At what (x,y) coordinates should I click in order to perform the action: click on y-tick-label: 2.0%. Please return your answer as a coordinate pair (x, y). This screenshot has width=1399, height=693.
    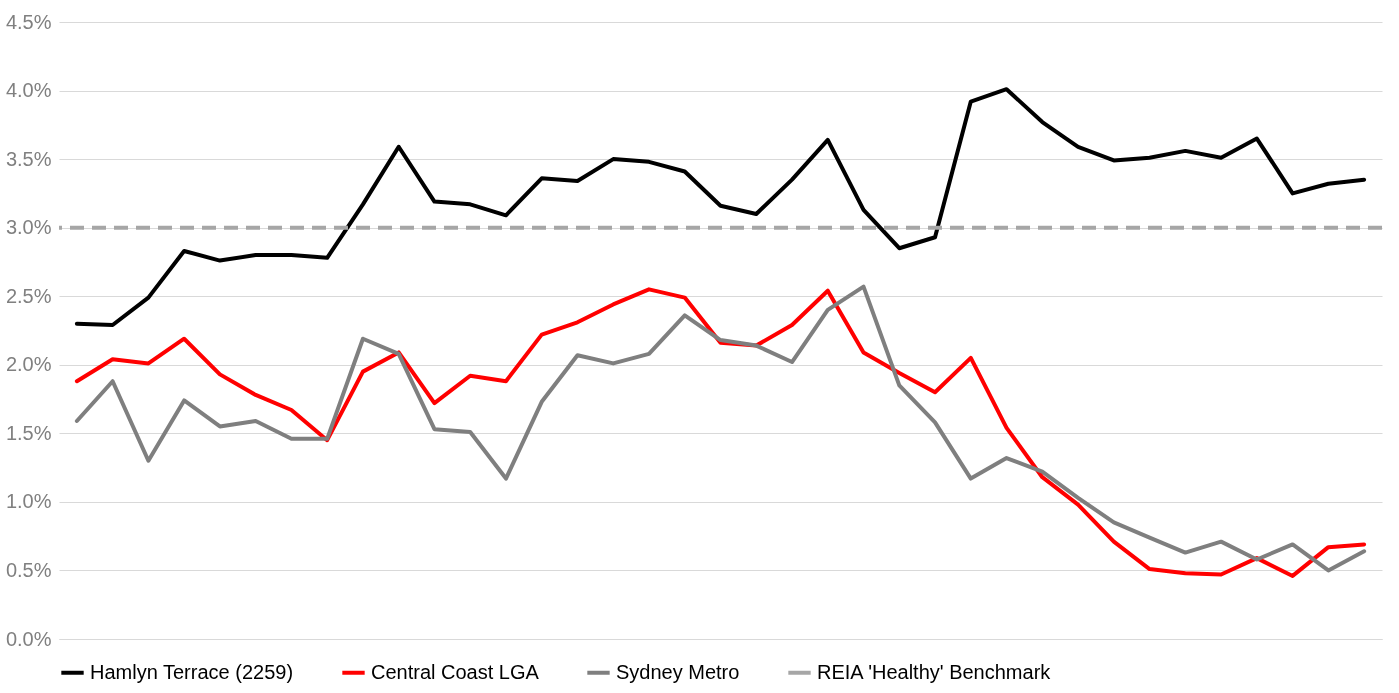
    Looking at the image, I should click on (28, 364).